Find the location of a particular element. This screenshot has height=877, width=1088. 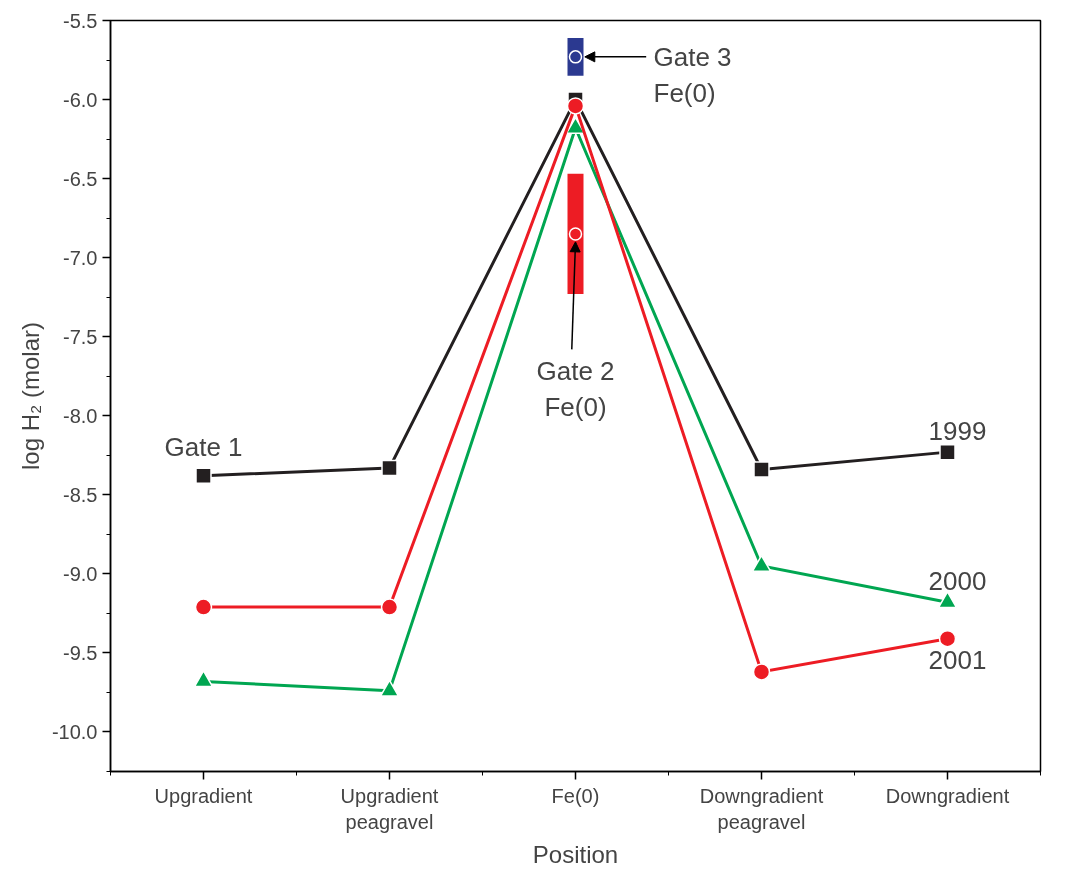

x-tick-label: Downgradient peagravel is located at coordinates (761, 808).